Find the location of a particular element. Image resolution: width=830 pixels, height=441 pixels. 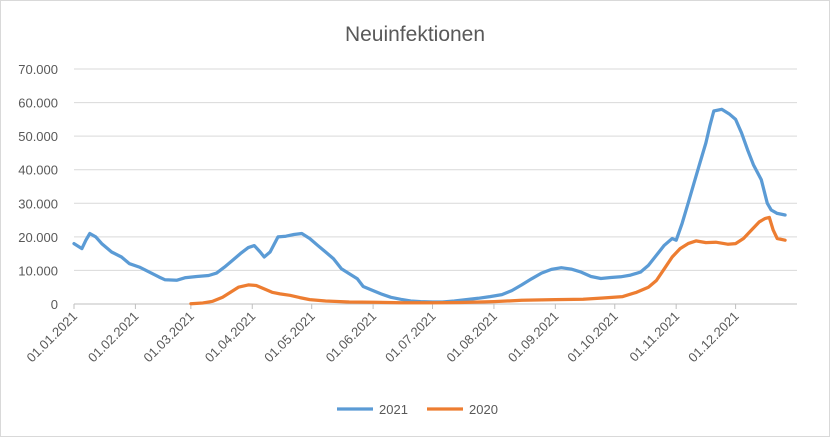

x-tick-label: 01.11.2021 is located at coordinates (654, 337).